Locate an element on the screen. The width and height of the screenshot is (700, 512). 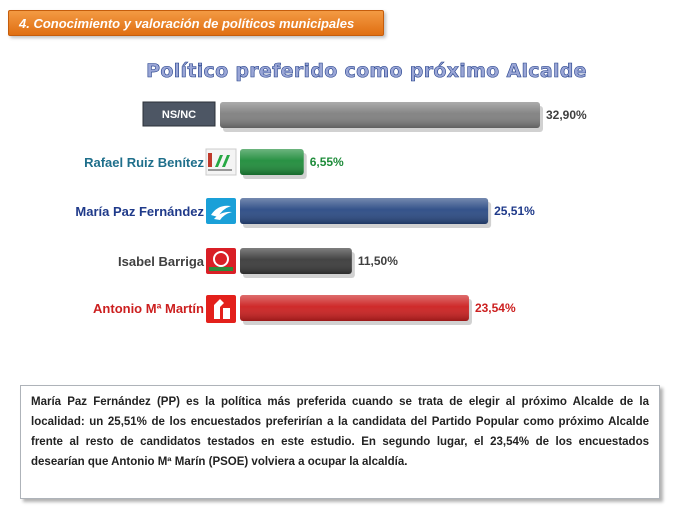
nsnc-label: NS/NC is located at coordinates (179, 115).